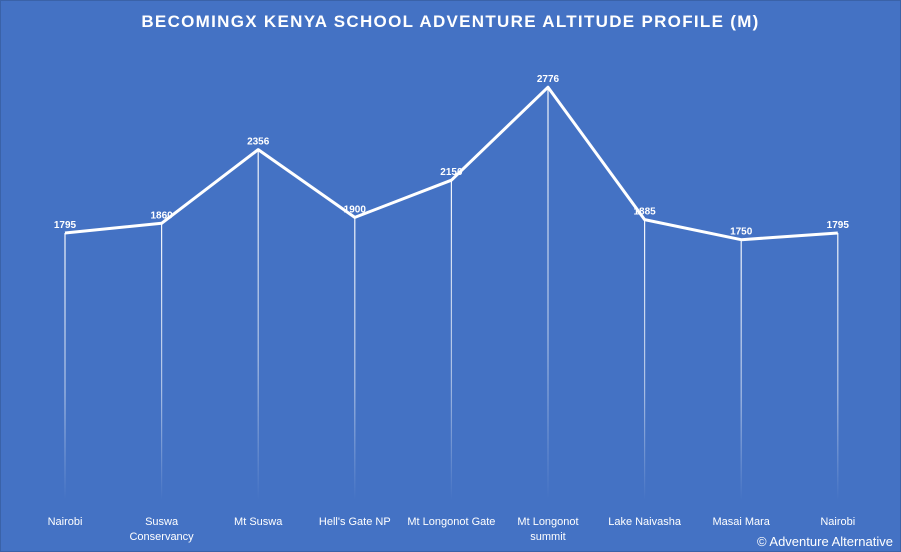 The image size is (901, 552). I want to click on data-label: 2356, so click(258, 142).